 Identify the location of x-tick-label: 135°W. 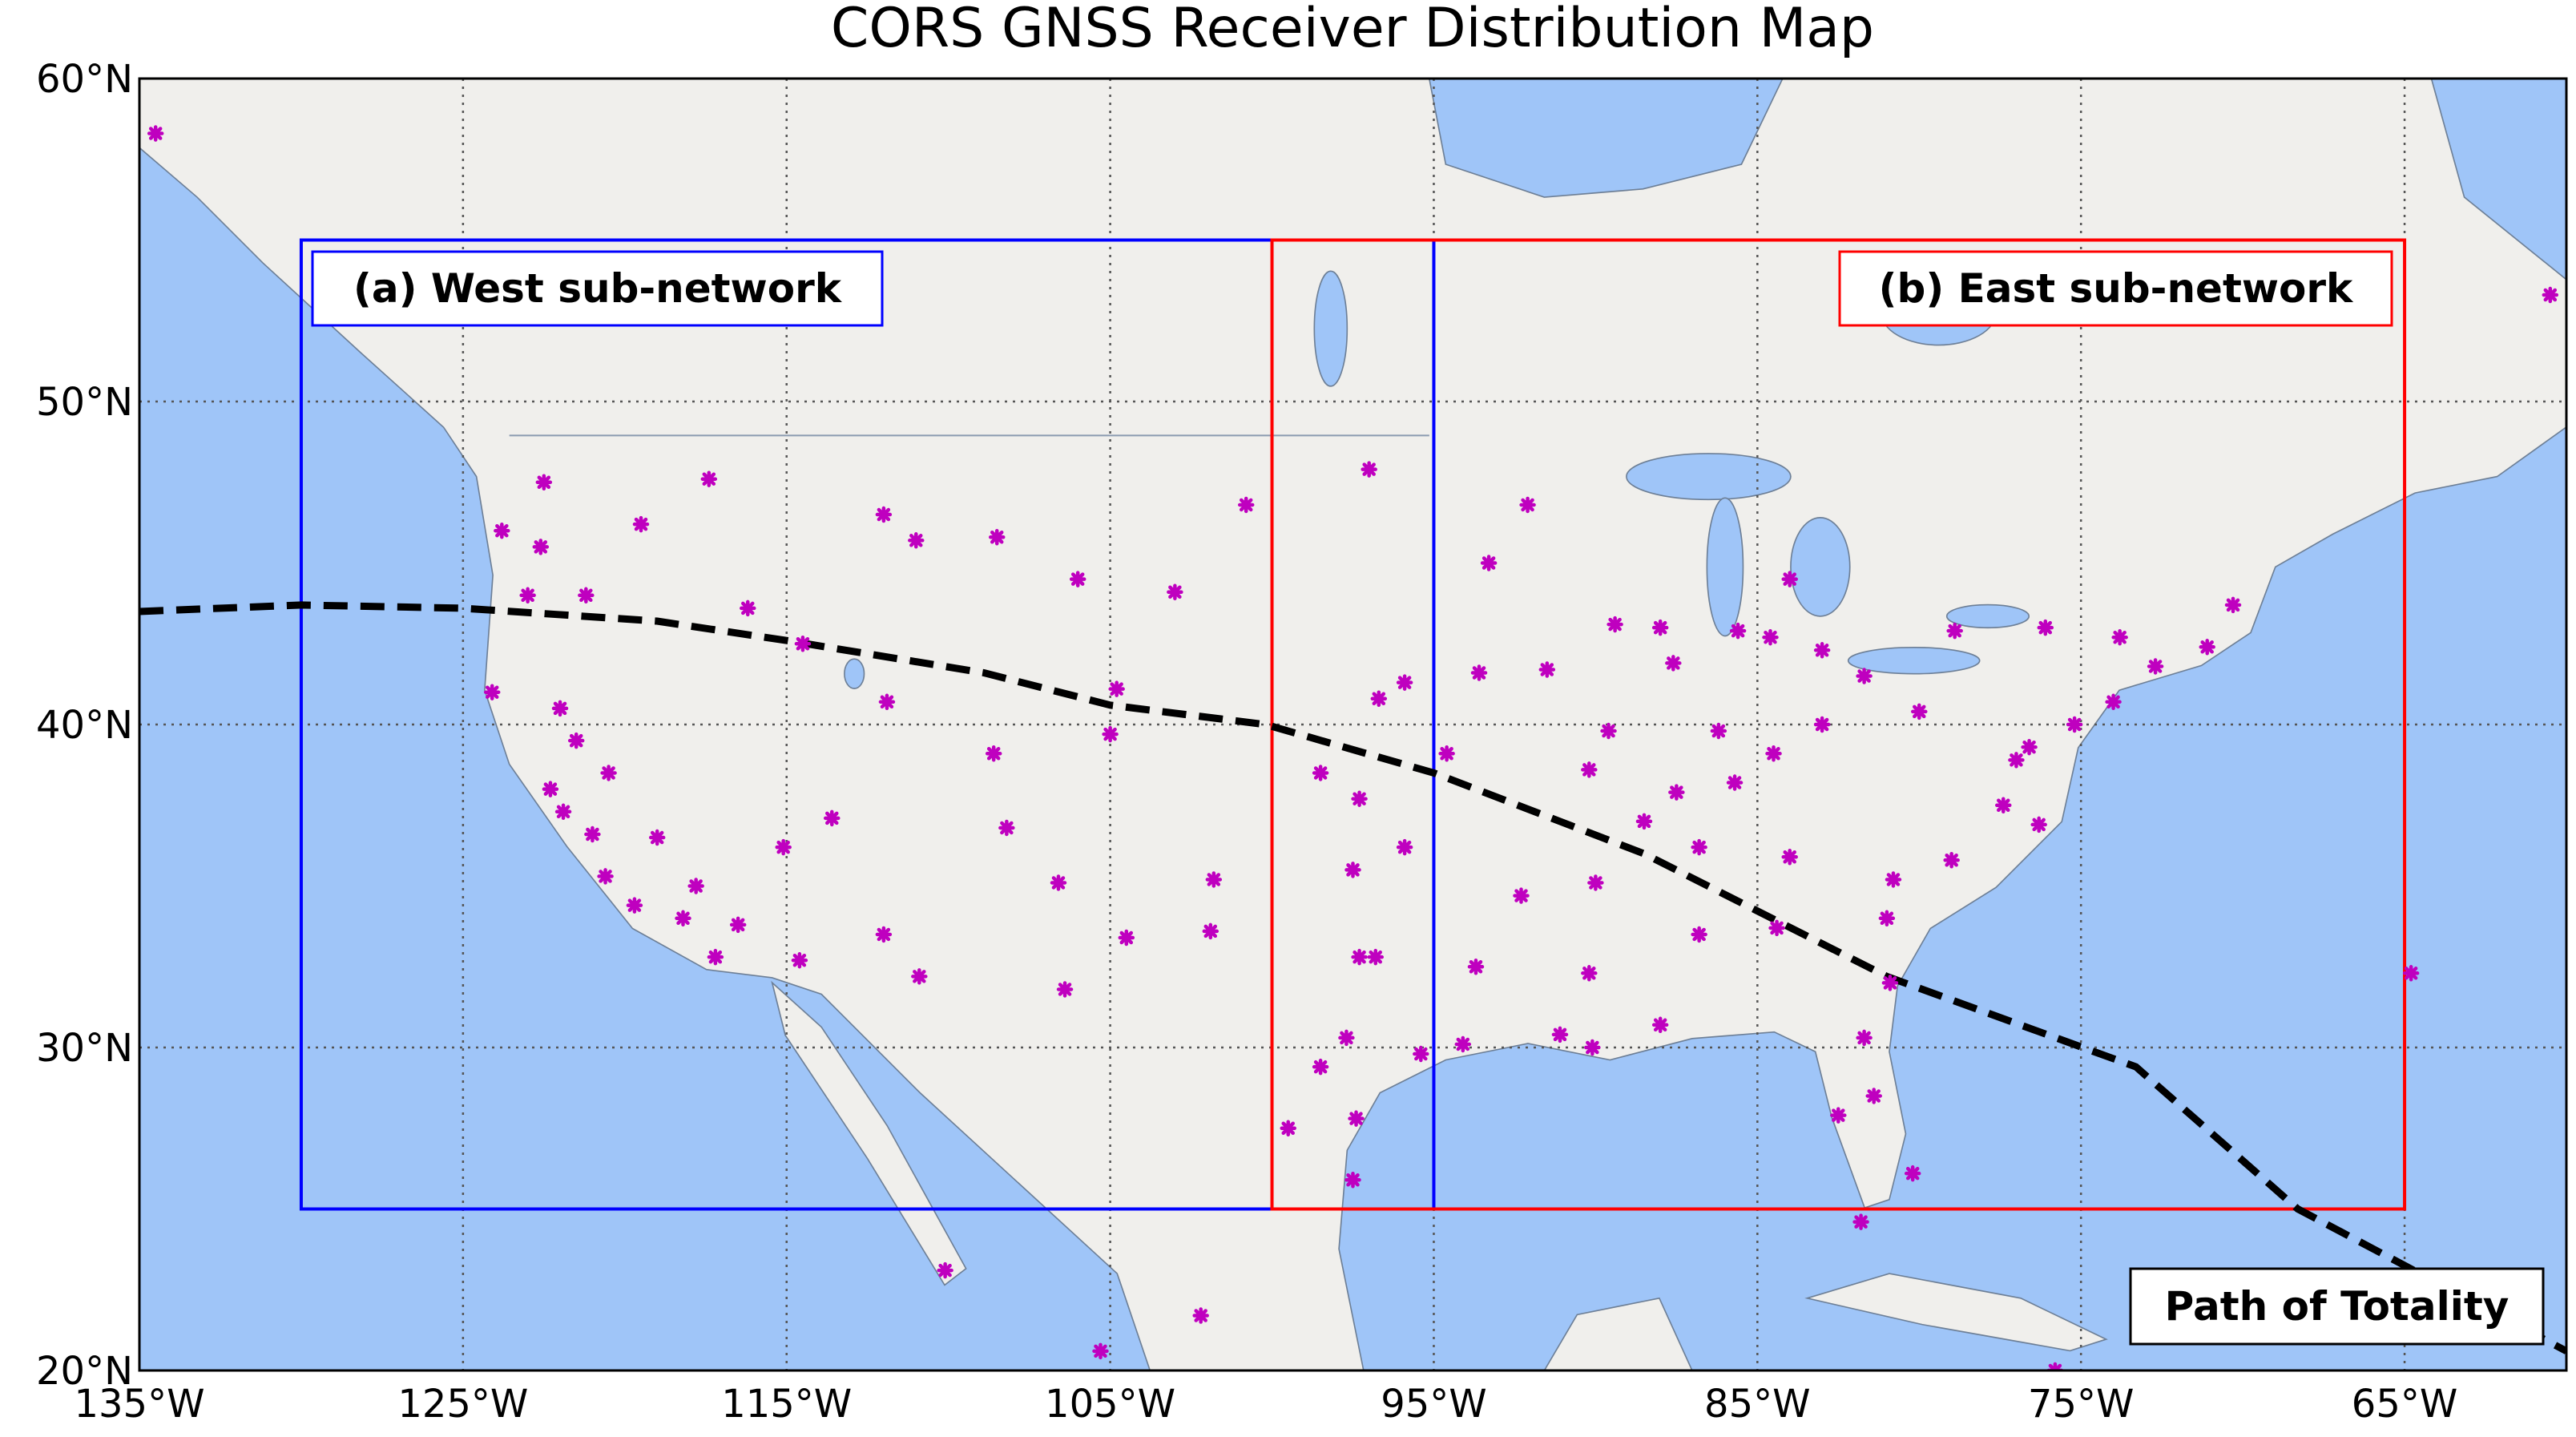
(139, 1404).